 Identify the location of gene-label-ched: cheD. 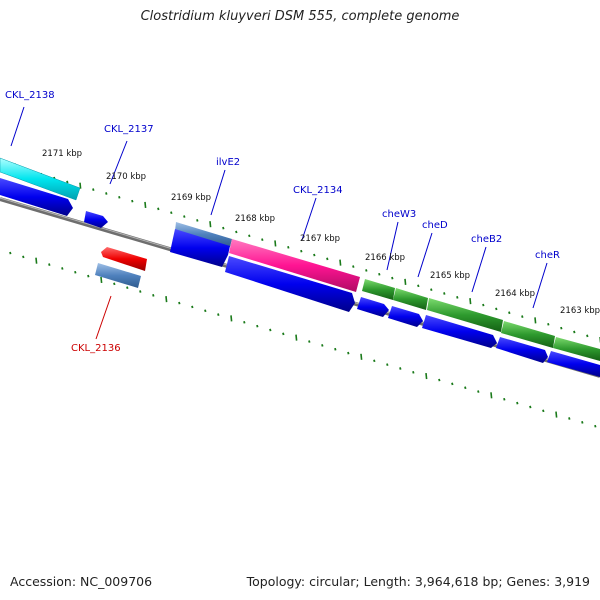
(435, 225).